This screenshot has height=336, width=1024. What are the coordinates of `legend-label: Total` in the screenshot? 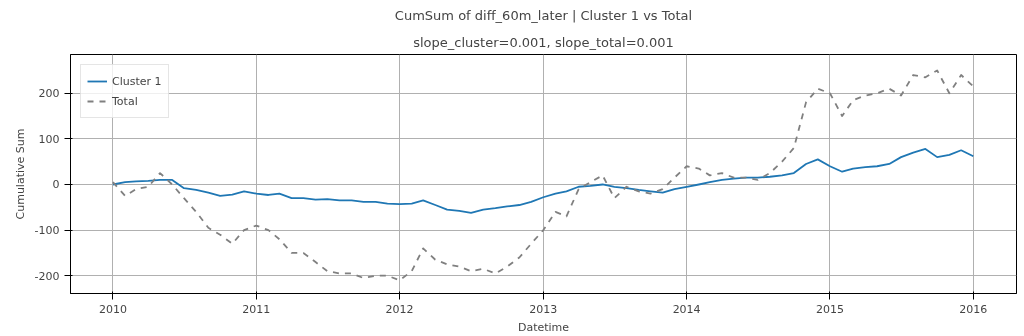 It's located at (125, 101).